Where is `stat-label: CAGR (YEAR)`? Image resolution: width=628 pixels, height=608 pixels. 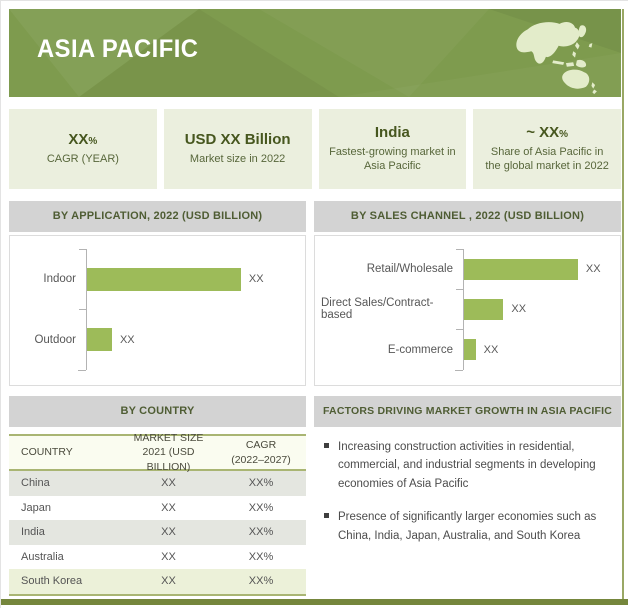
stat-label: CAGR (YEAR) is located at coordinates (82, 158).